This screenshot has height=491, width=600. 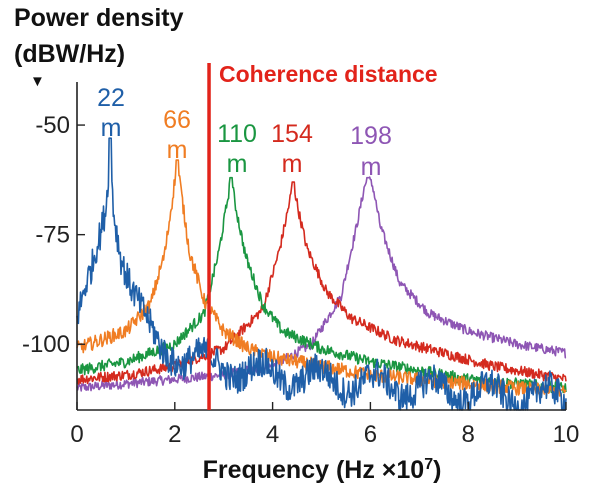 What do you see at coordinates (237, 134) in the screenshot?
I see `series-label-value: 110` at bounding box center [237, 134].